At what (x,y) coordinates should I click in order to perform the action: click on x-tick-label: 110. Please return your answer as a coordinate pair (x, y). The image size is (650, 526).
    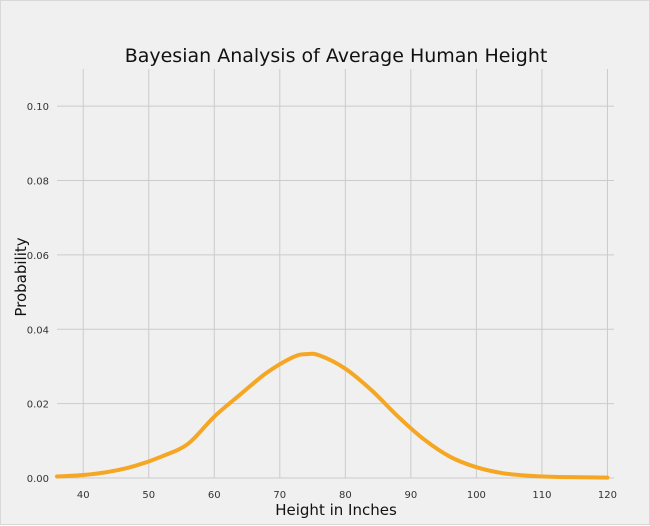
    Looking at the image, I should click on (541, 495).